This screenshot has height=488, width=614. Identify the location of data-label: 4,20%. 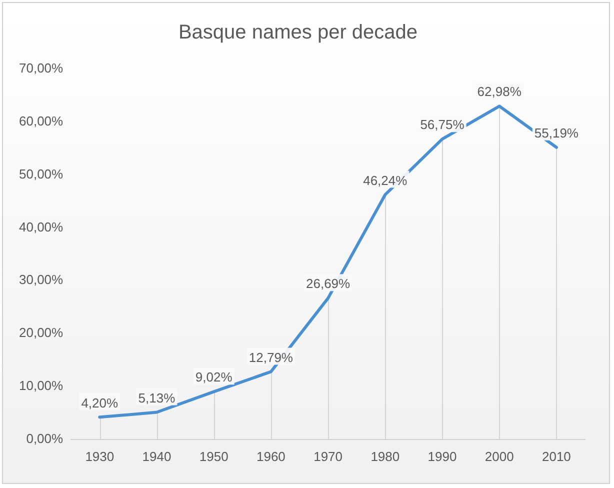
(100, 402).